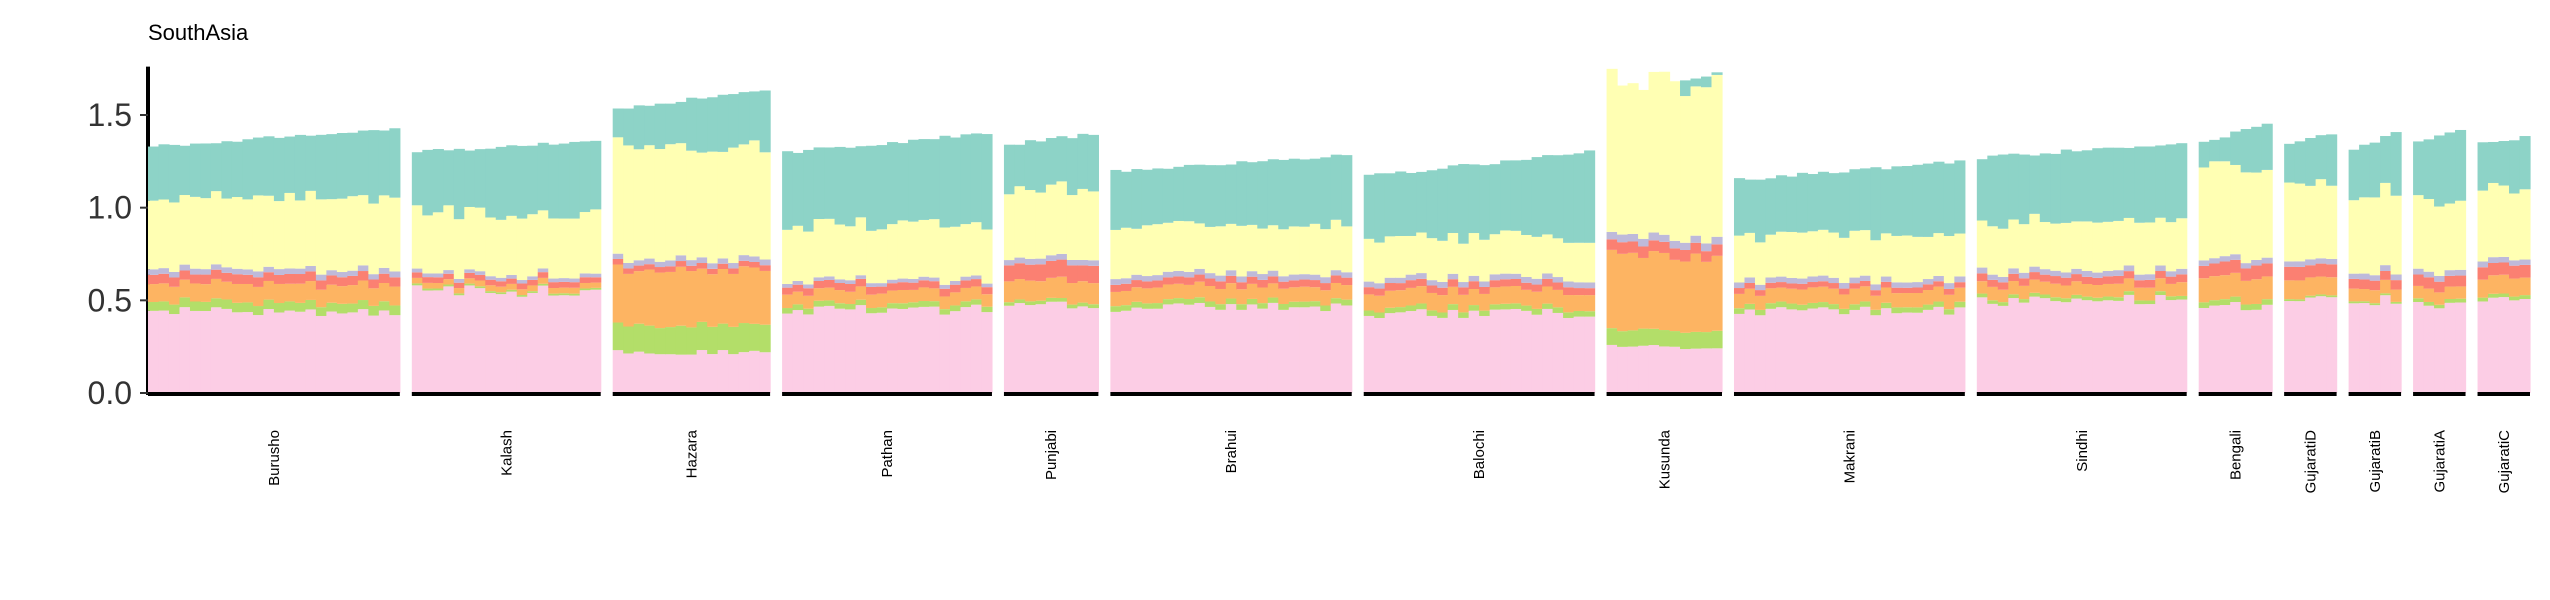 This screenshot has width=2550, height=600. I want to click on group-label: GujaratiA, so click(2439, 461).